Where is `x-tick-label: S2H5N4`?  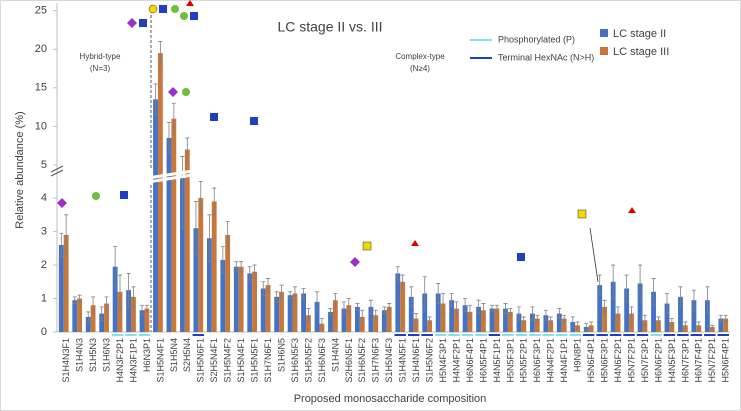 x-tick-label: S2H5N4 is located at coordinates (187, 355).